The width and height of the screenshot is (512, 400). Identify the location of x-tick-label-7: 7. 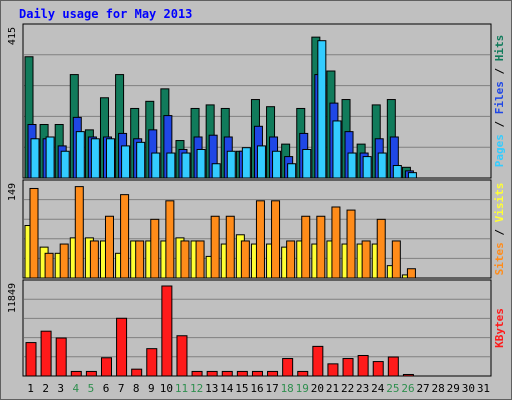
(121, 388).